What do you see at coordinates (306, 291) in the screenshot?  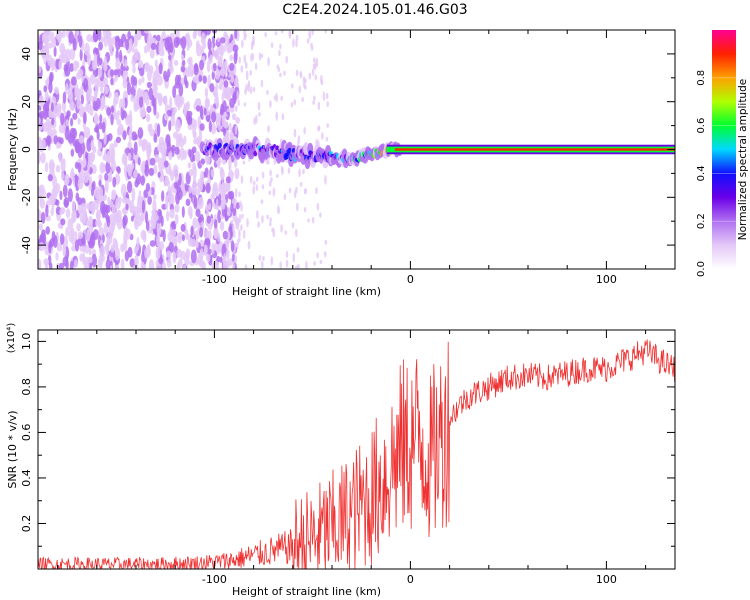 I see `x-axis-label: Height of straight line (km)` at bounding box center [306, 291].